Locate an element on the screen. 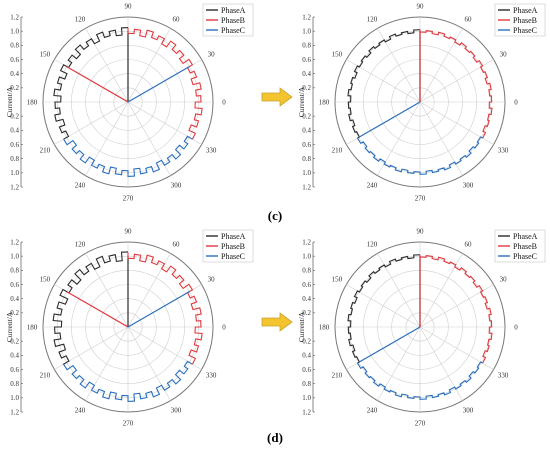 Image resolution: width=550 pixels, height=452 pixels. series-spoke-PhaseB is located at coordinates (97, 309).